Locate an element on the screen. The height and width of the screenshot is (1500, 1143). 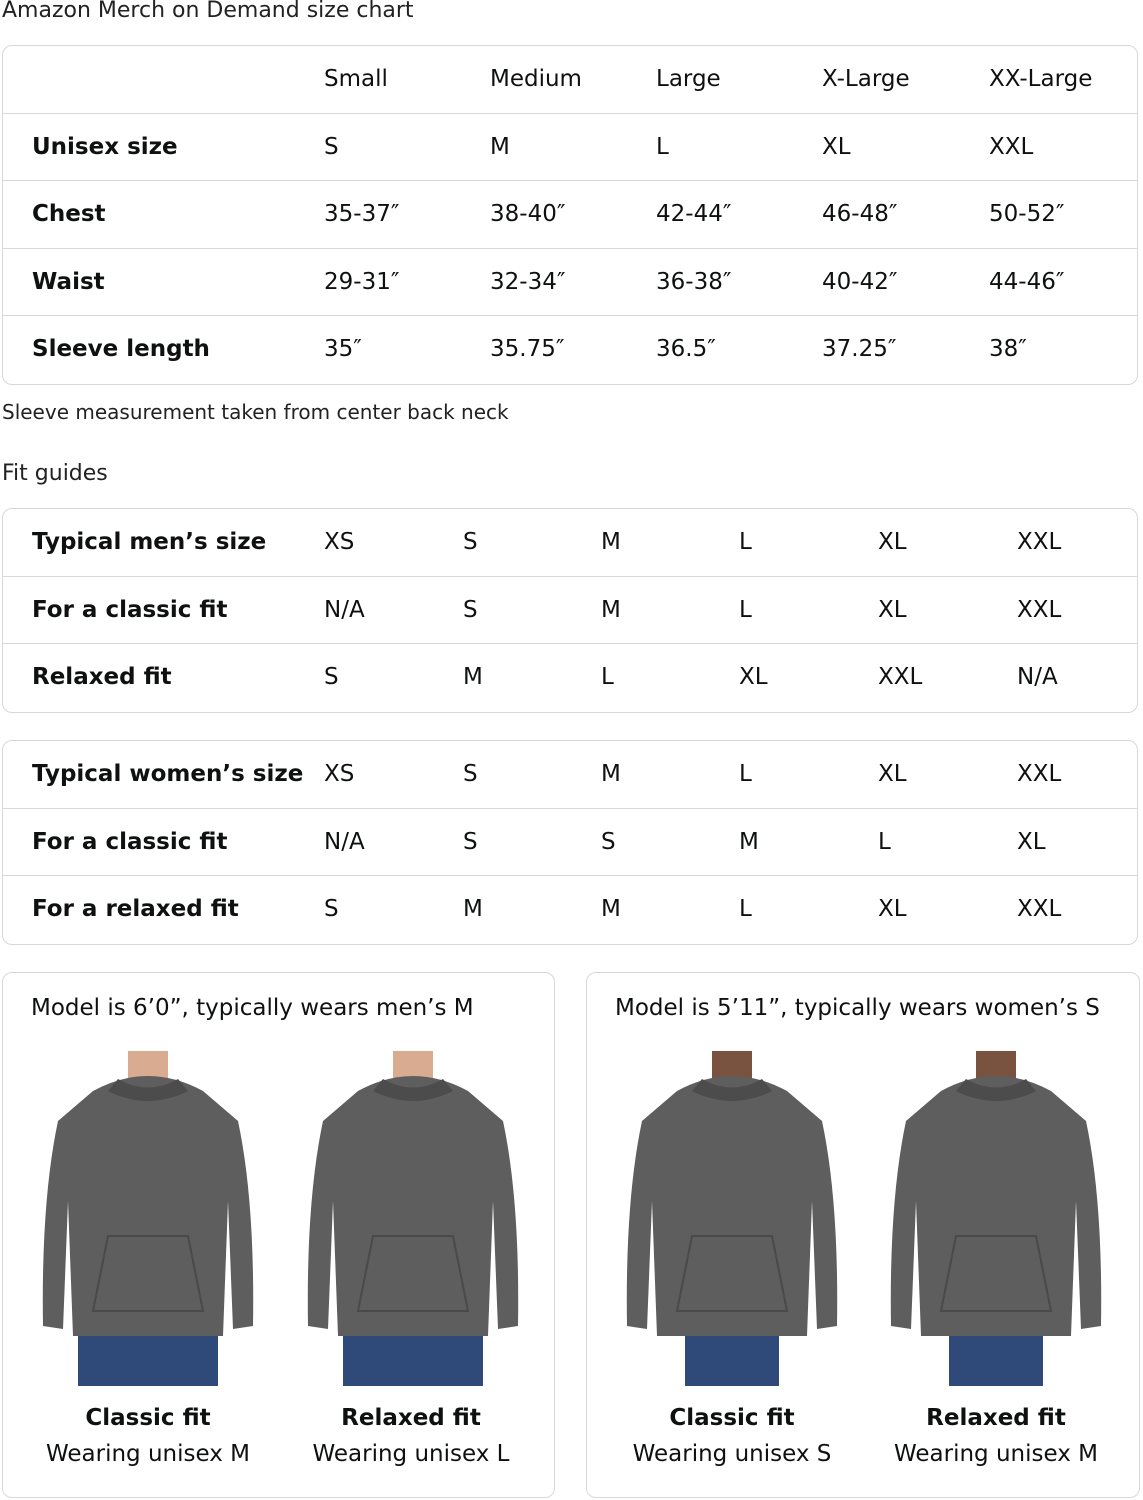
table-row: Waist 29-31″ 32-34″ 36-38″ 40-42″ 44-46″ is located at coordinates (570, 282).